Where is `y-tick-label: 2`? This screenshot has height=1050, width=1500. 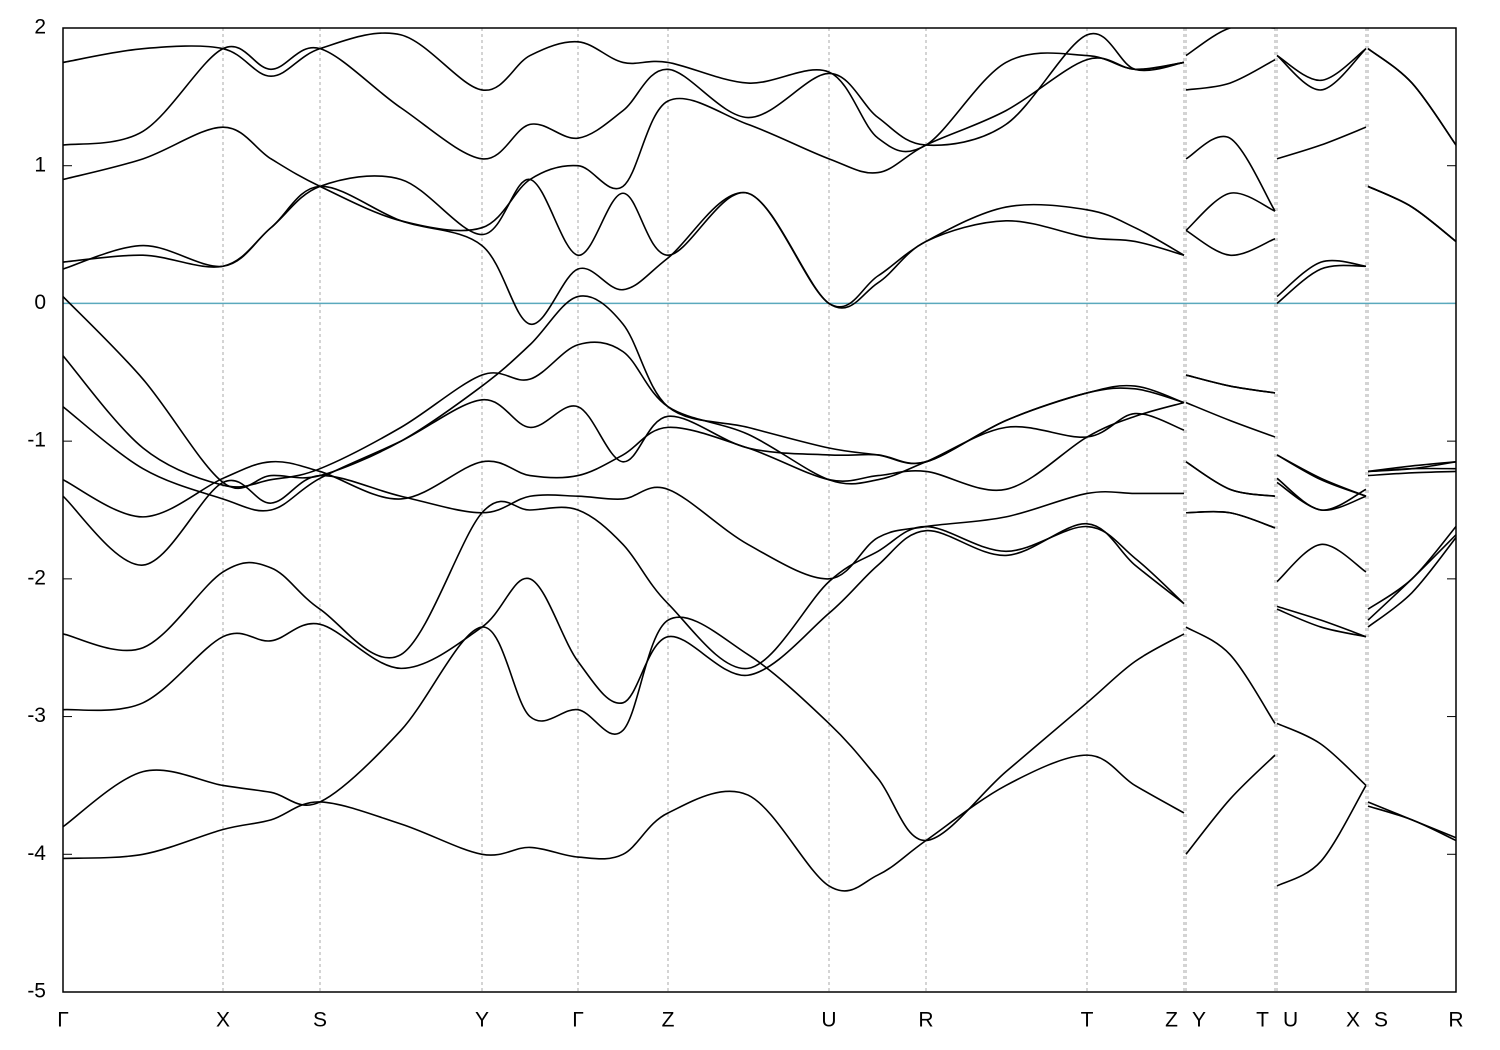 y-tick-label: 2 is located at coordinates (40, 27).